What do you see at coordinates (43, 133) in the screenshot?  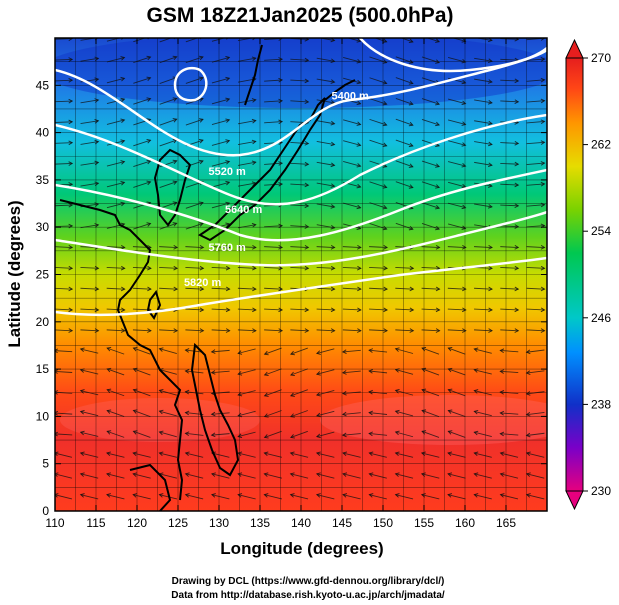 I see `y-tick-label: 40` at bounding box center [43, 133].